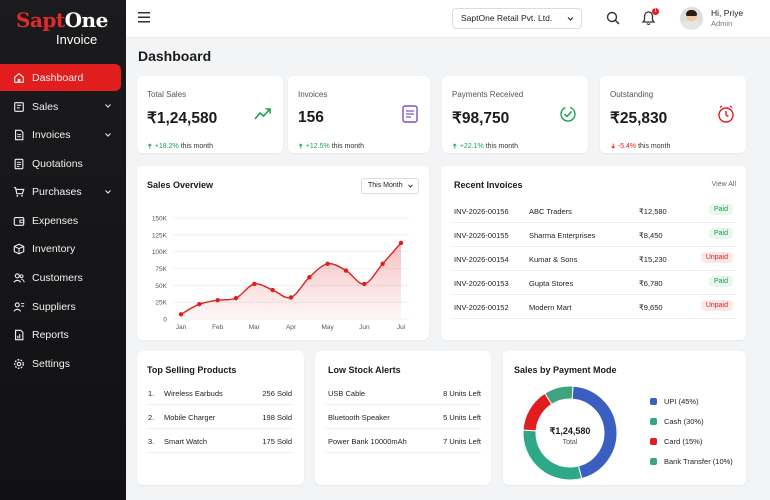 This screenshot has height=500, width=770. Describe the element at coordinates (553, 259) in the screenshot. I see `invoice-customer: Kumar & Sons` at that location.